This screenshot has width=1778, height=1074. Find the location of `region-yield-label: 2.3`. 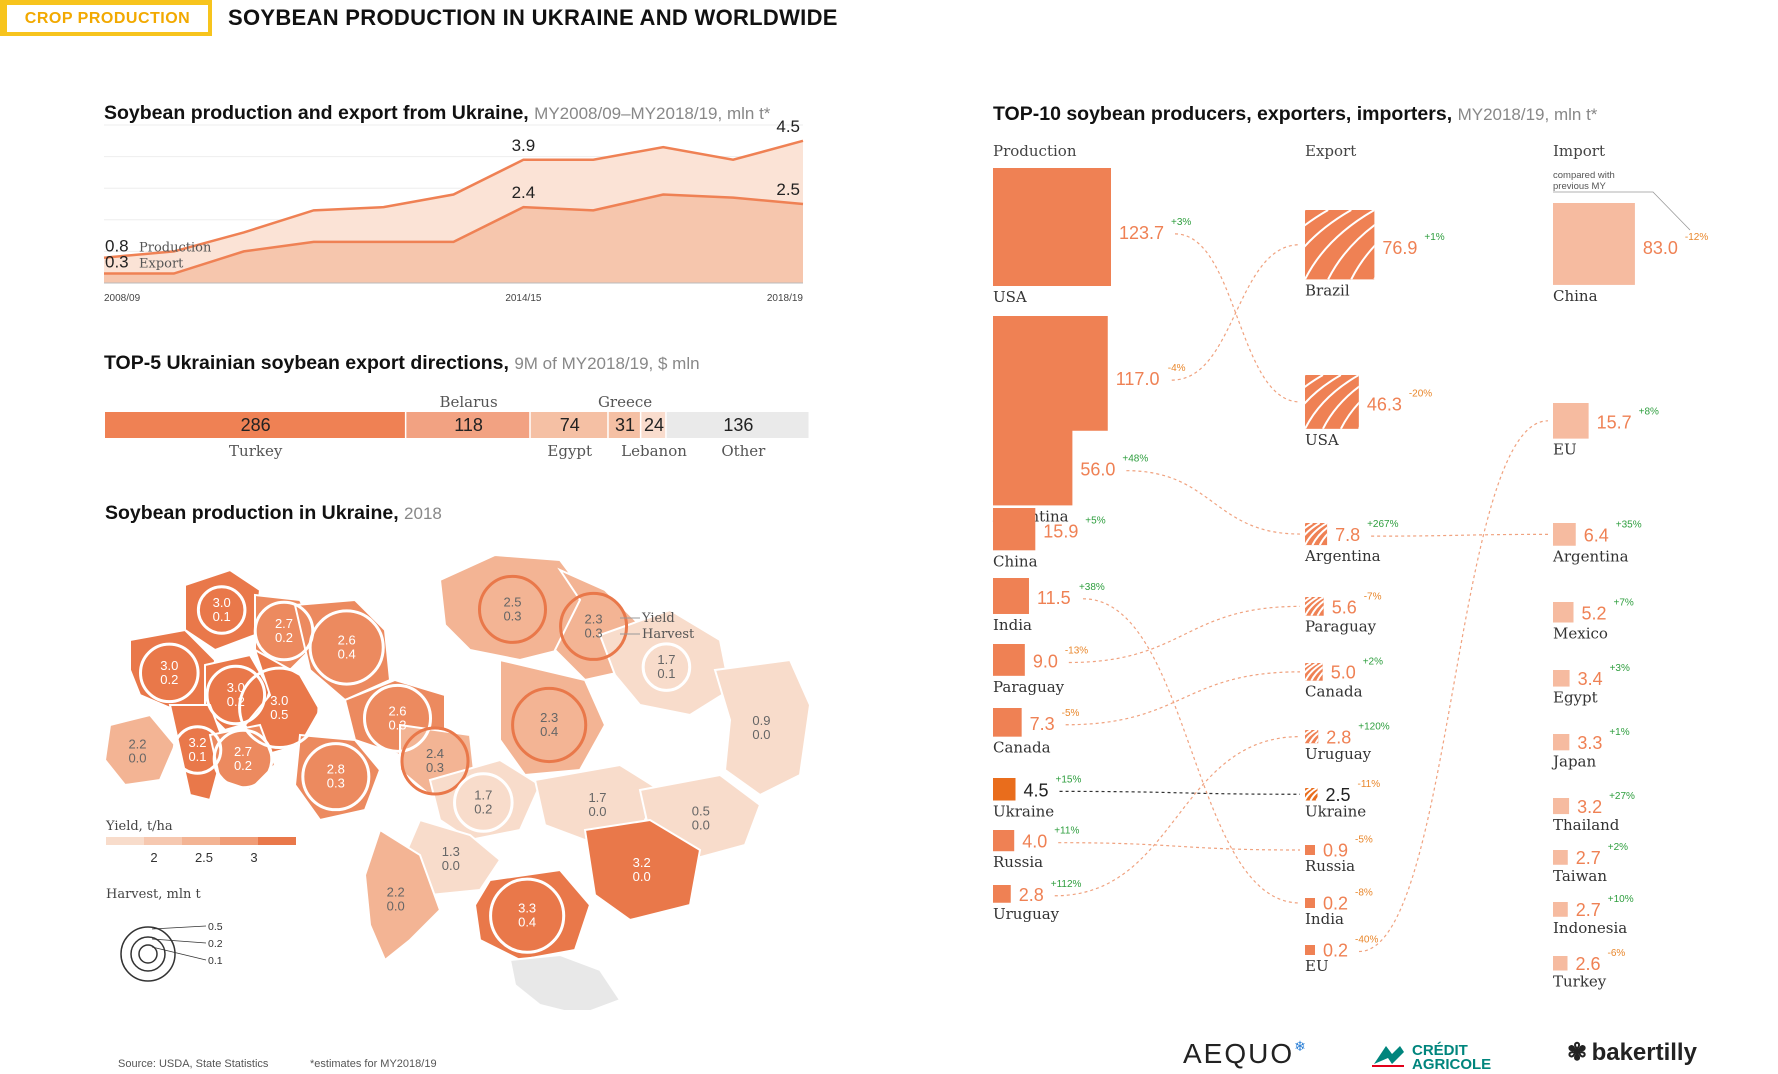

region-yield-label: 2.3 is located at coordinates (549, 717).